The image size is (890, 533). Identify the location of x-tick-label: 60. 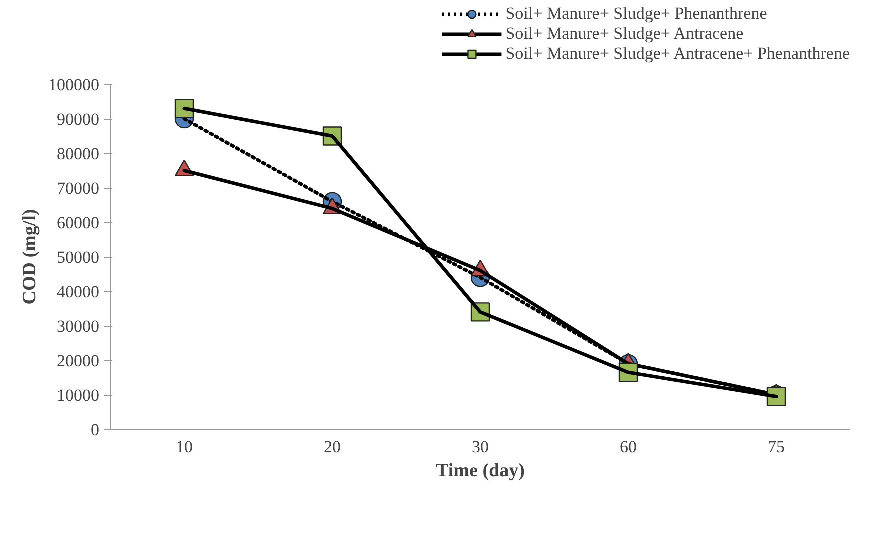
(628, 447).